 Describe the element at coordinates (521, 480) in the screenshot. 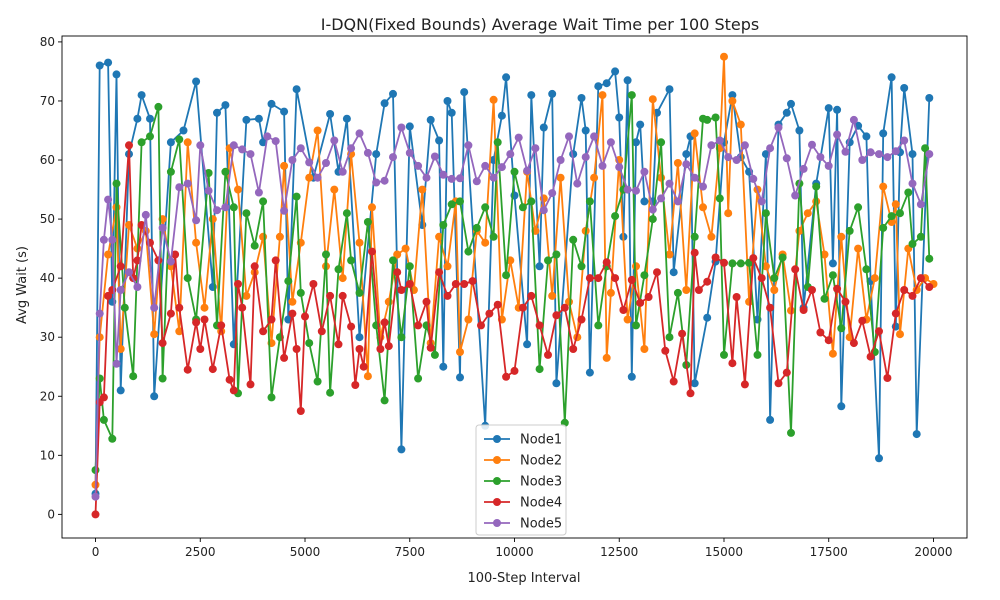

I see `legend: Node1 Node2 Node3 Node4 Node5` at that location.